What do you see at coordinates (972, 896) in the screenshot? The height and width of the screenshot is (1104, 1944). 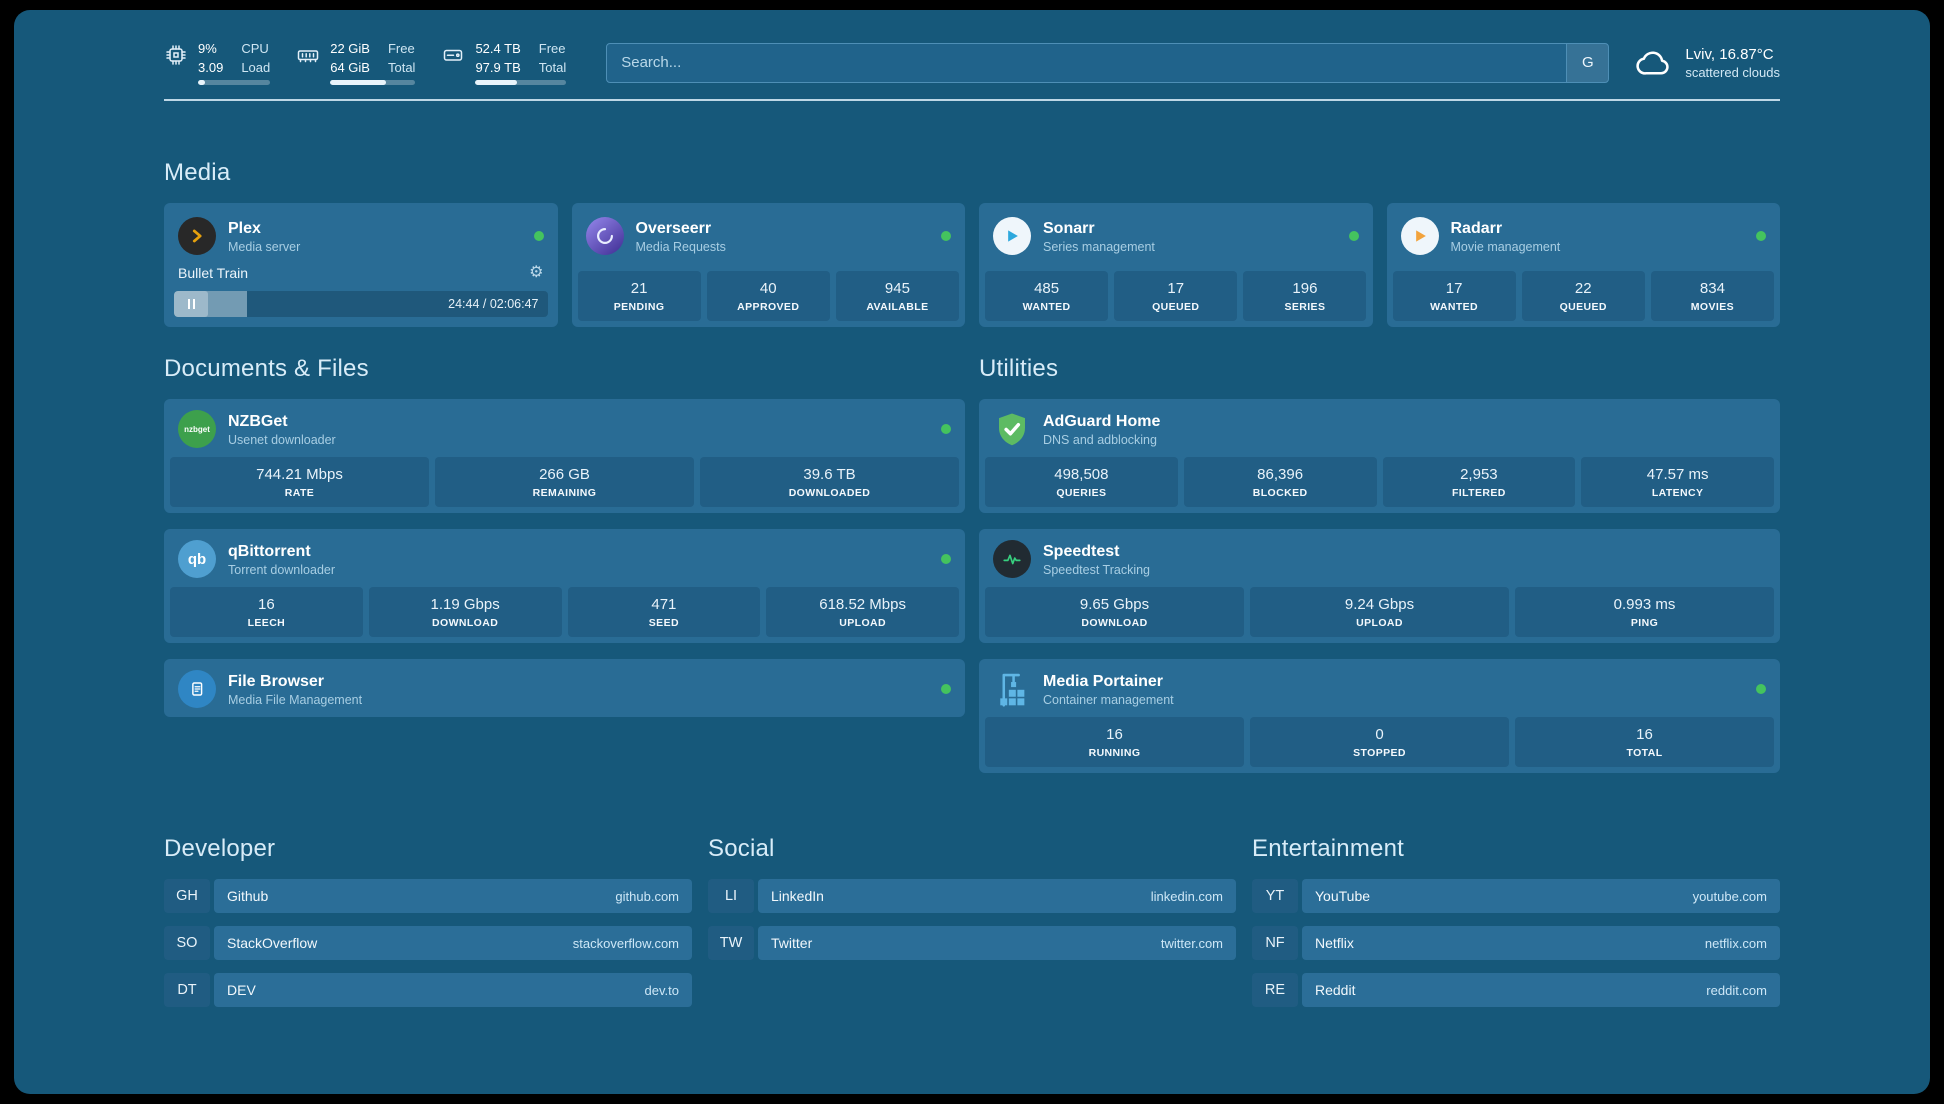 I see `bookmark-linkedin: LI LinkedIn linkedin.com` at bounding box center [972, 896].